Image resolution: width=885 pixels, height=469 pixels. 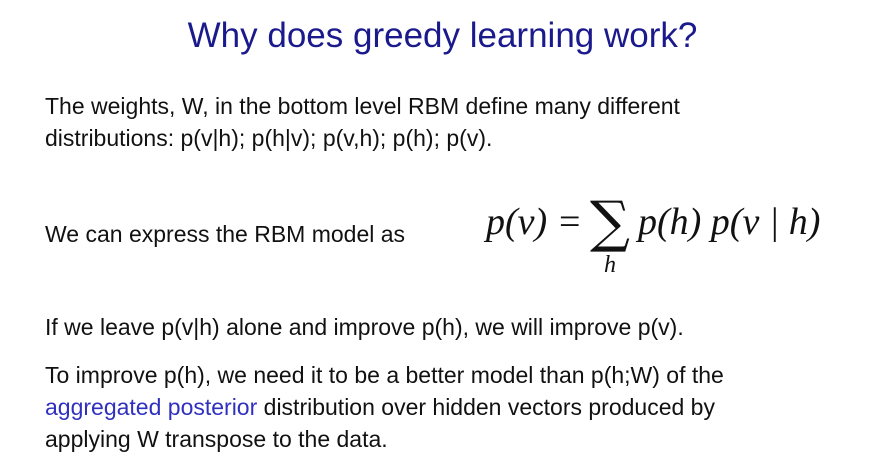 What do you see at coordinates (610, 222) in the screenshot?
I see `summation-symbol: ∑` at bounding box center [610, 222].